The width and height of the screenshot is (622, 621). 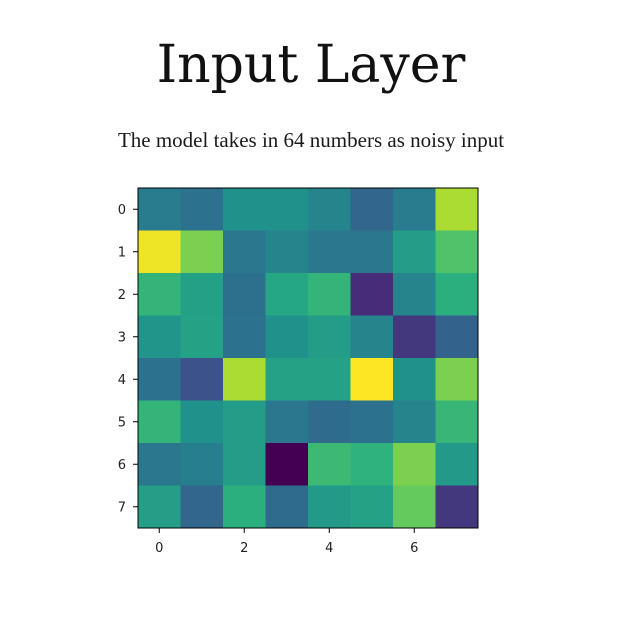 What do you see at coordinates (122, 507) in the screenshot?
I see `y-tick-label: 7` at bounding box center [122, 507].